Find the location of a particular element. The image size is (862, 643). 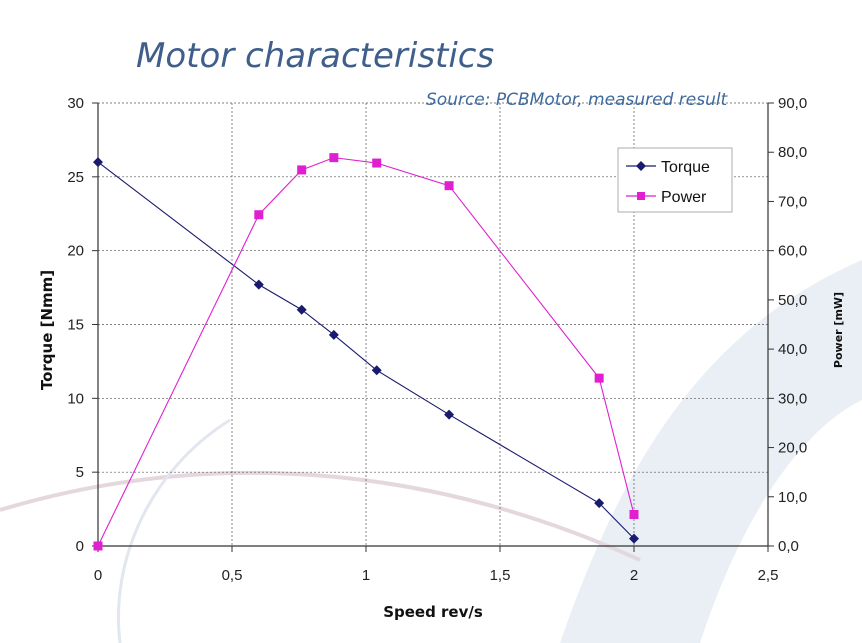

x-axis-title: Speed rev/s is located at coordinates (433, 612).